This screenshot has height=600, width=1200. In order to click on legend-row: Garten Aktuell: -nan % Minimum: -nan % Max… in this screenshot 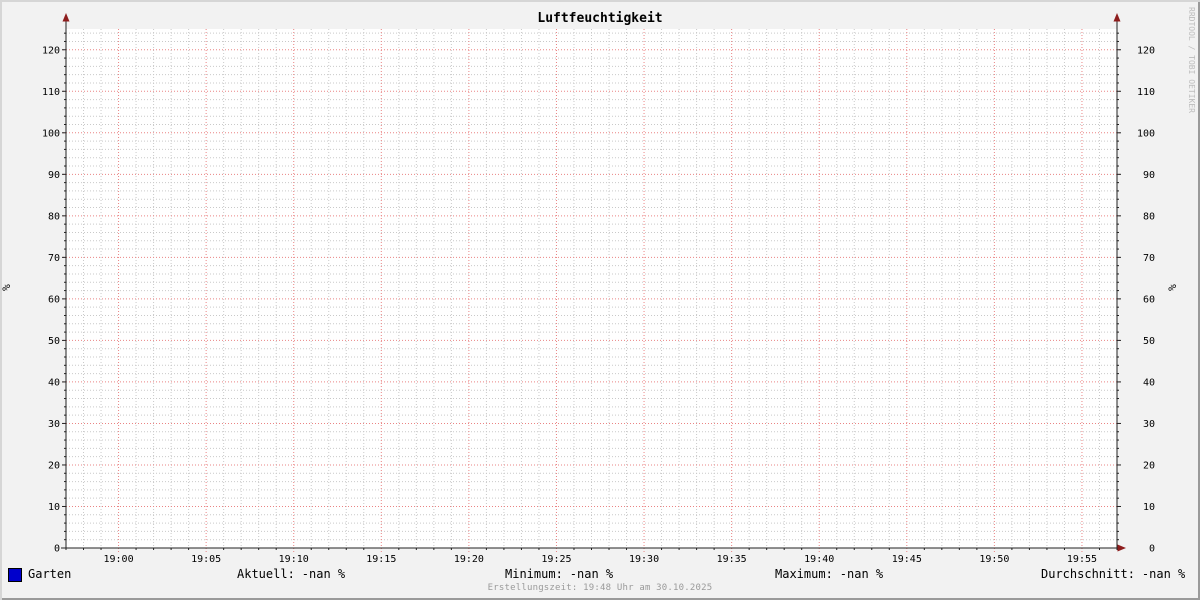, I will do `click(600, 574)`.